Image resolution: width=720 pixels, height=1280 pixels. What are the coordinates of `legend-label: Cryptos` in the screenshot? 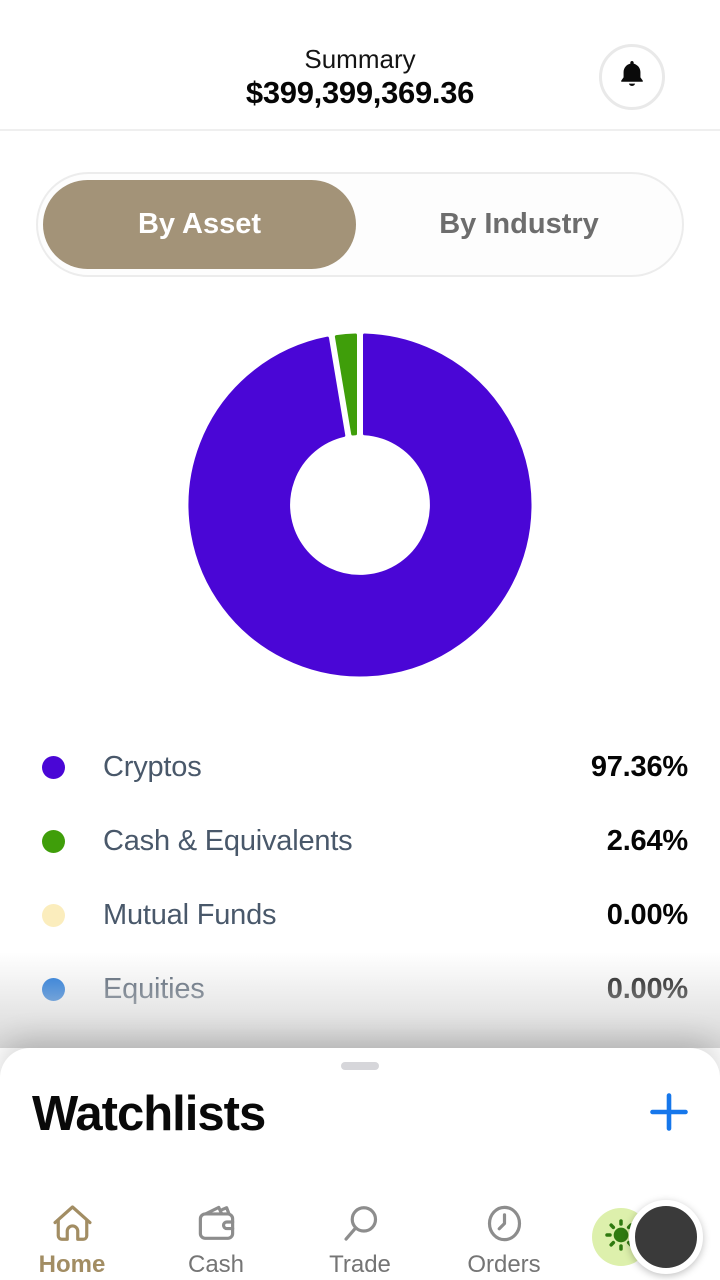 It's located at (152, 766).